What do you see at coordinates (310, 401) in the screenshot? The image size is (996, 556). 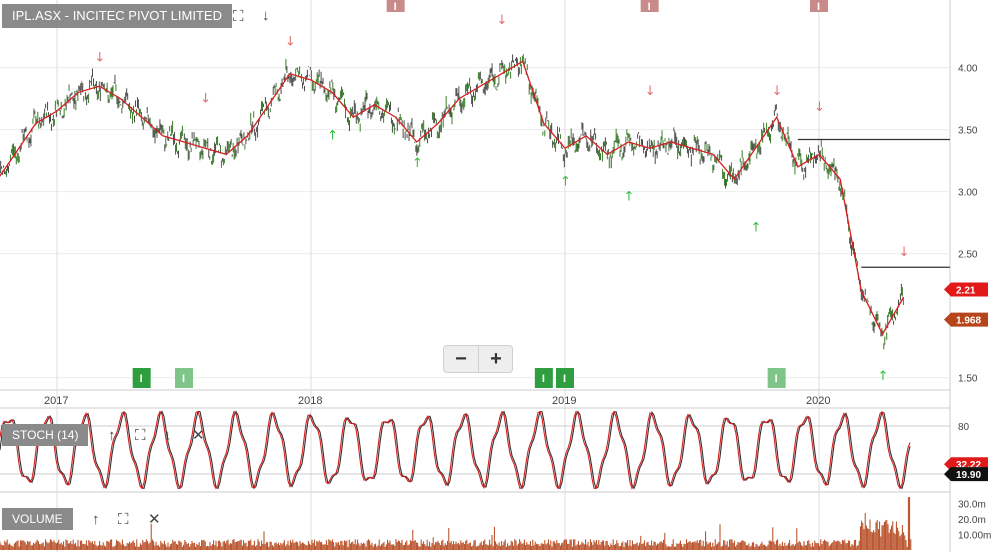 I see `x-tick-label: 2018` at bounding box center [310, 401].